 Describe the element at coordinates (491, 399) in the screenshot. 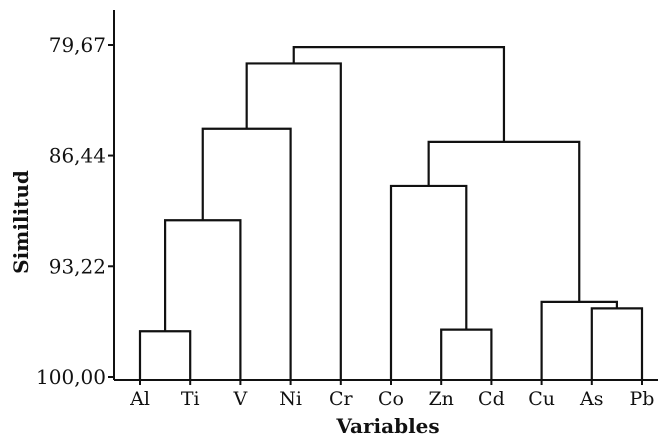

I see `leaf-label: Cd` at that location.